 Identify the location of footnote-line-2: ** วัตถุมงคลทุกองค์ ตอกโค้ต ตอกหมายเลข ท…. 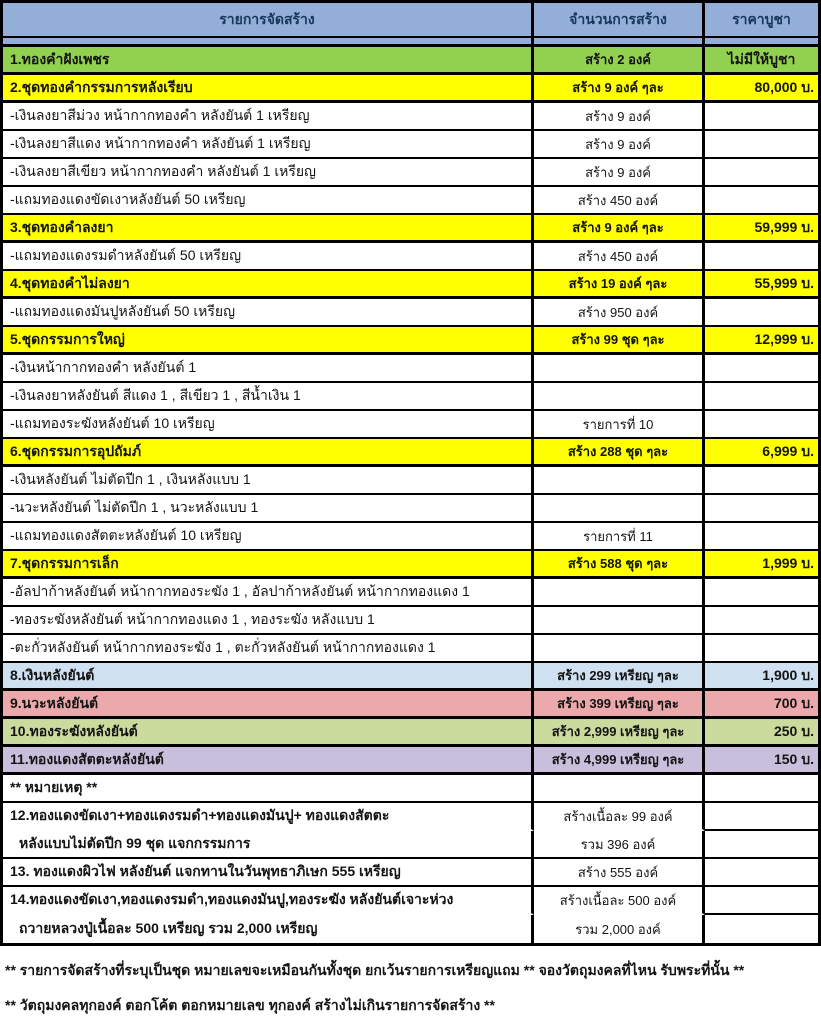
(250, 1005).